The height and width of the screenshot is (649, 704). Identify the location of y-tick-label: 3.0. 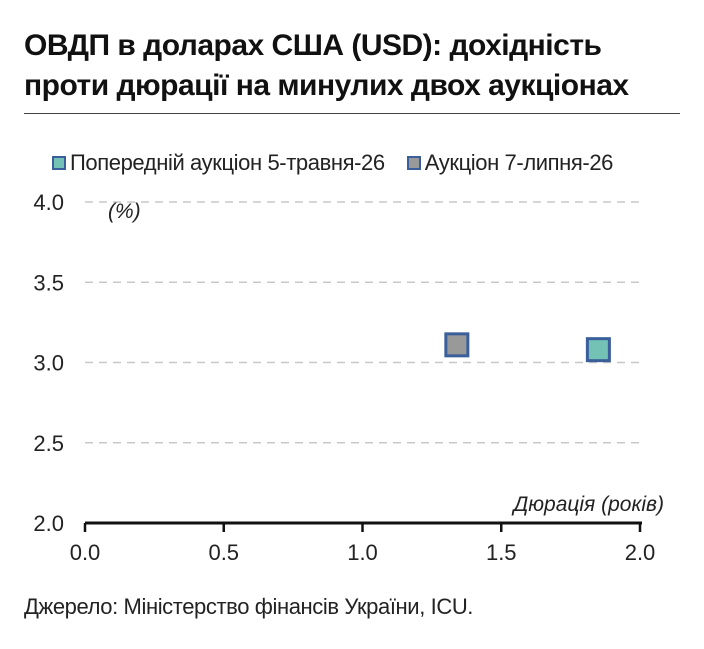
(48, 363).